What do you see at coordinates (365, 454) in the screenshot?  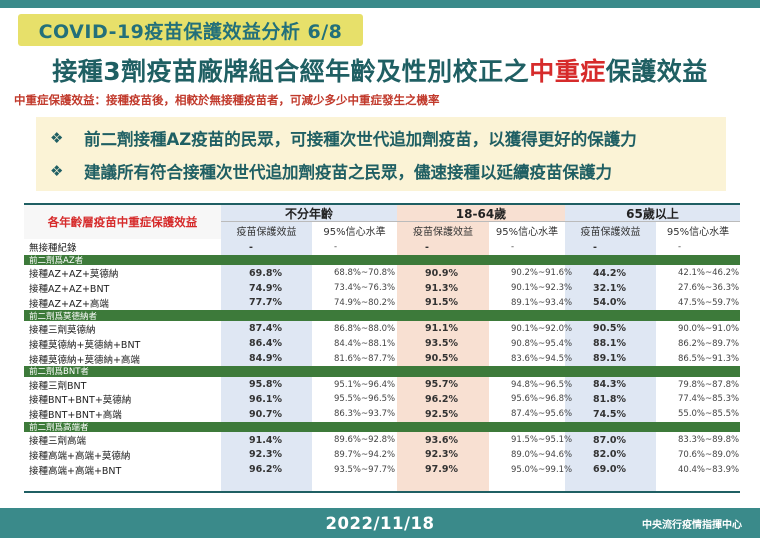 I see `confidence-interval: 89.7%~94.2%` at bounding box center [365, 454].